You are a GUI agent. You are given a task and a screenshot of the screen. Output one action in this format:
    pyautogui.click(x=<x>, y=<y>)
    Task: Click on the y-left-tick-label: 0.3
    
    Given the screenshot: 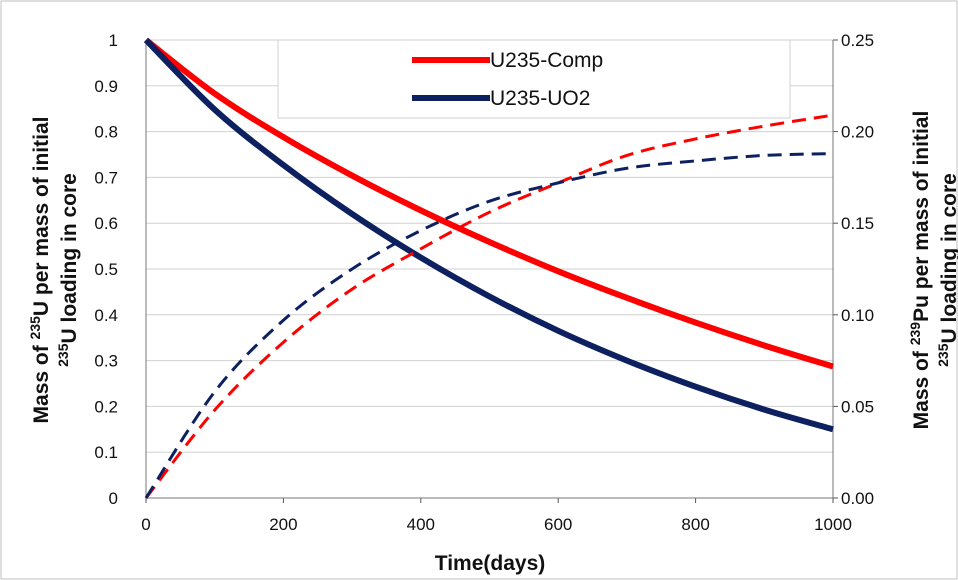 What is the action you would take?
    pyautogui.click(x=106, y=361)
    